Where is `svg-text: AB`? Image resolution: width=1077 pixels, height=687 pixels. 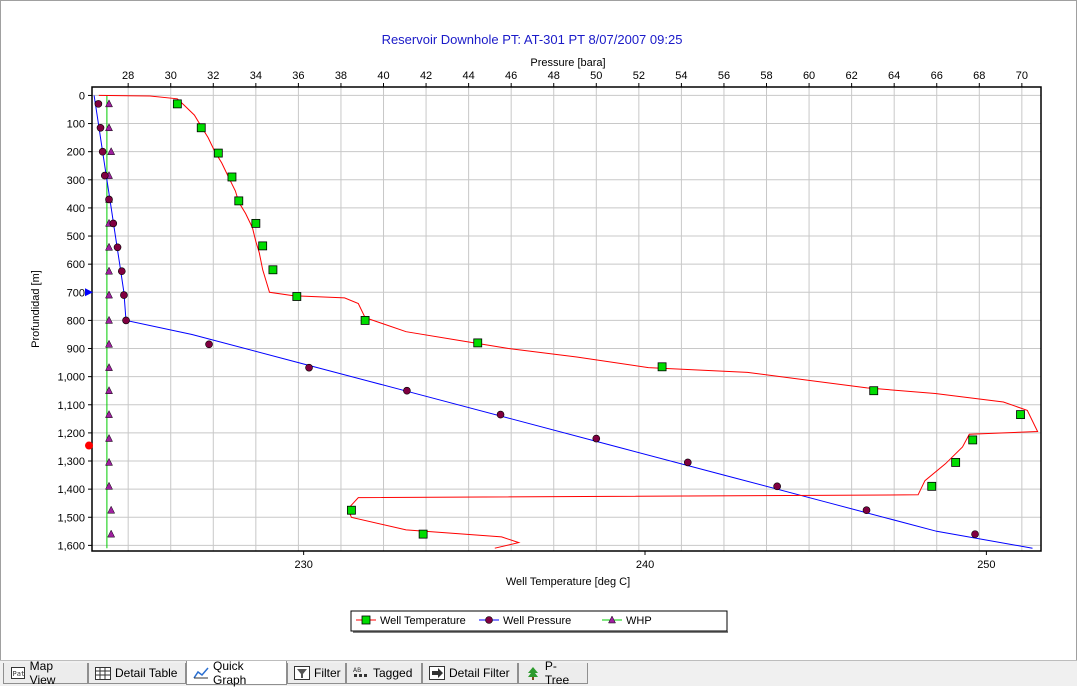 svg-text: AB is located at coordinates (357, 670).